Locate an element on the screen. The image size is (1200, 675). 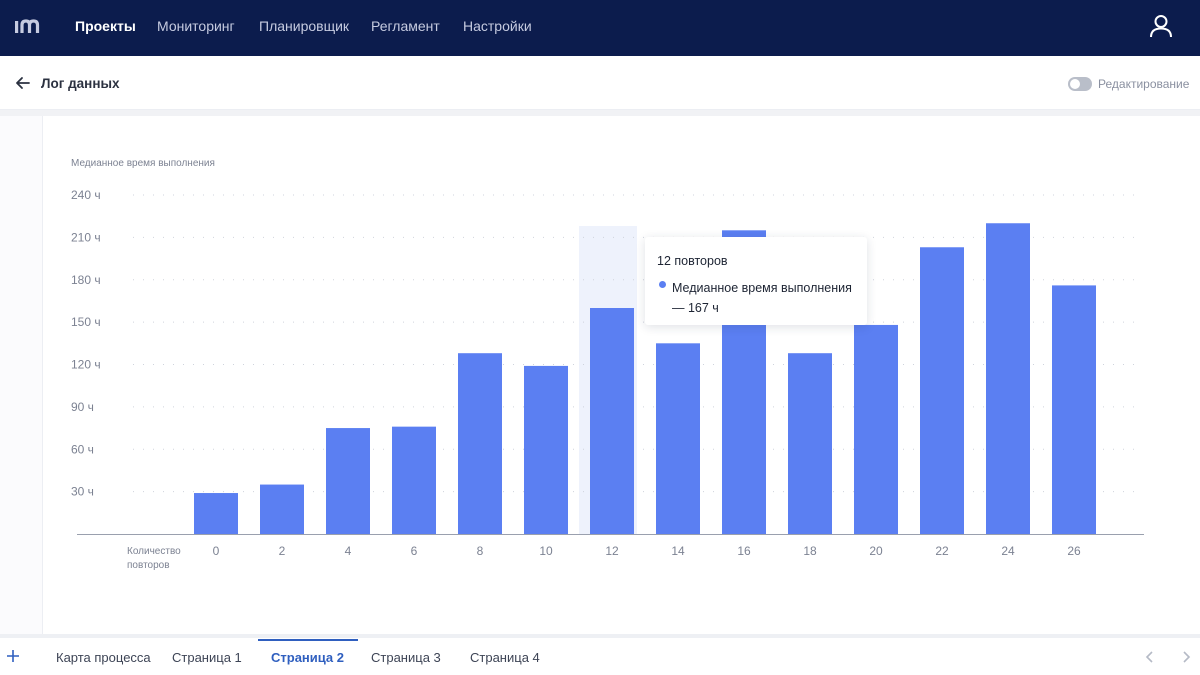
x-axis-title: Количество повторов is located at coordinates (154, 558).